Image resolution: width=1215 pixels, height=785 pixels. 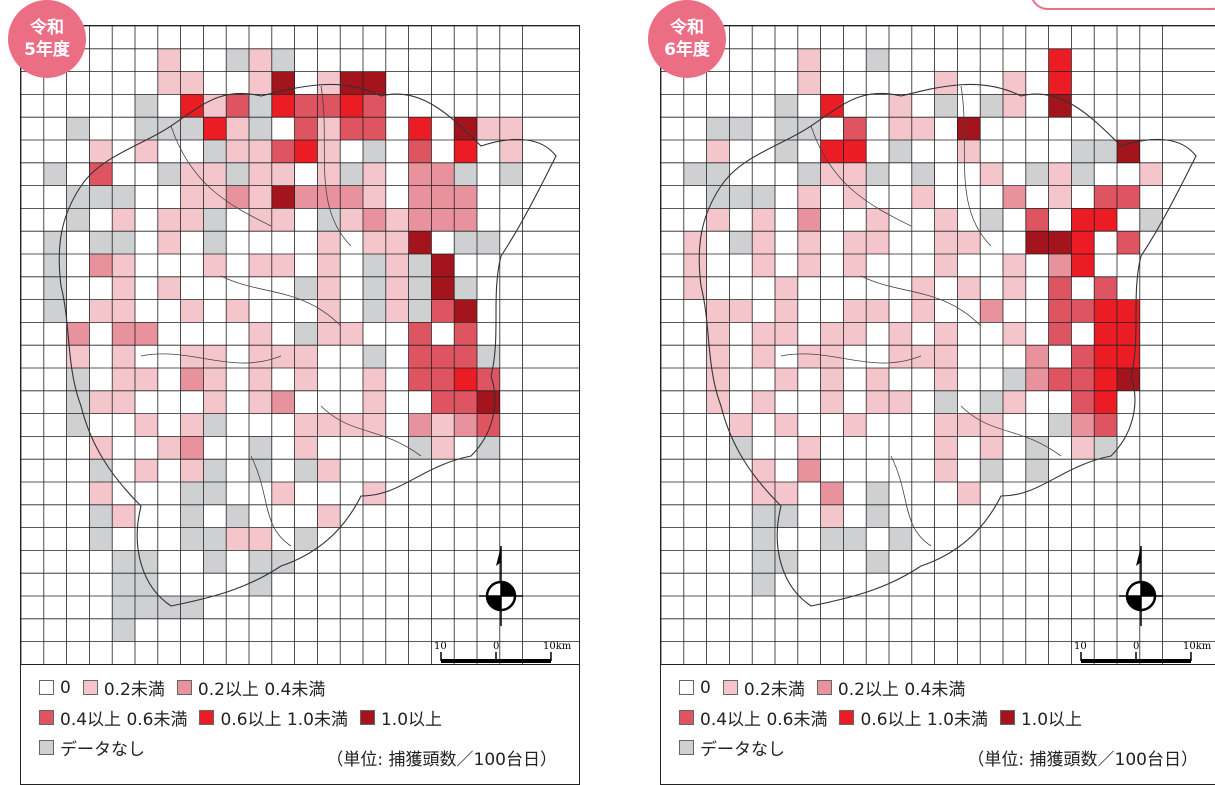 I want to click on legend-item: データなし, so click(x=732, y=747).